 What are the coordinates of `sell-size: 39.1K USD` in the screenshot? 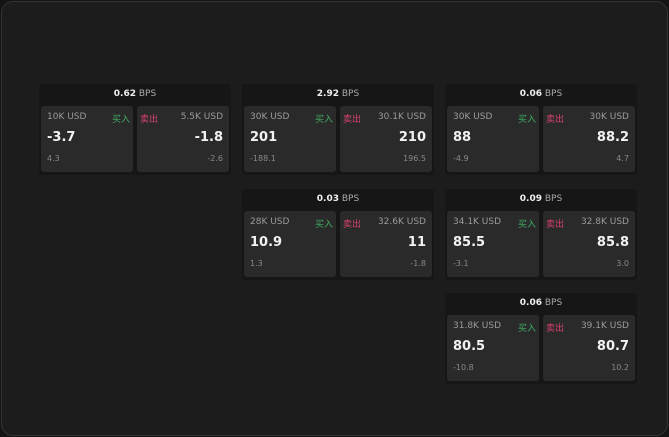 It's located at (604, 326).